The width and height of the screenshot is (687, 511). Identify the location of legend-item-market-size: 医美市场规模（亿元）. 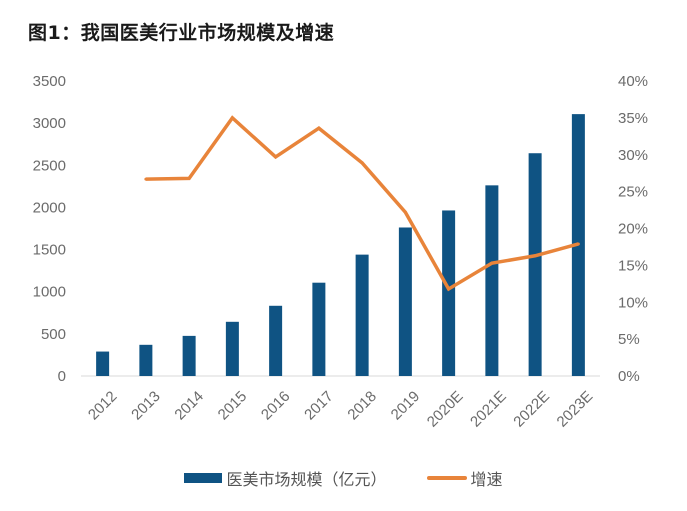
(285, 478).